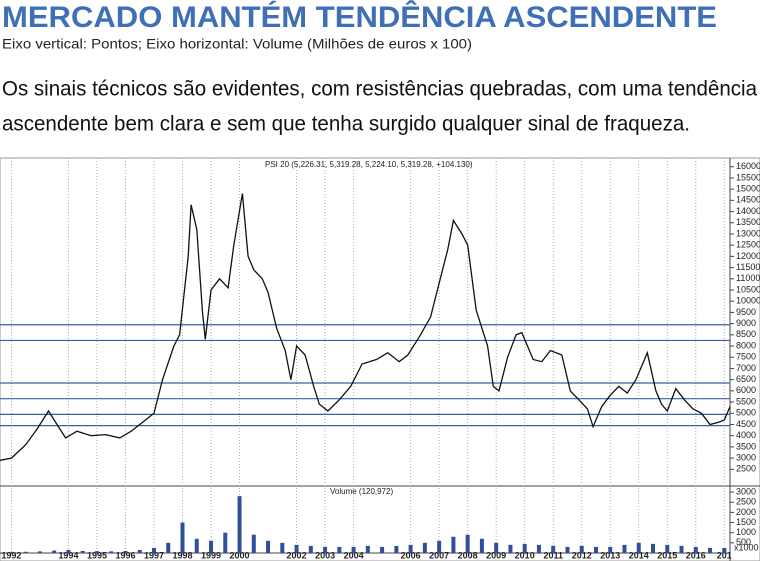 The image size is (760, 561). Describe the element at coordinates (667, 555) in the screenshot. I see `x-tick-label: 2015` at that location.